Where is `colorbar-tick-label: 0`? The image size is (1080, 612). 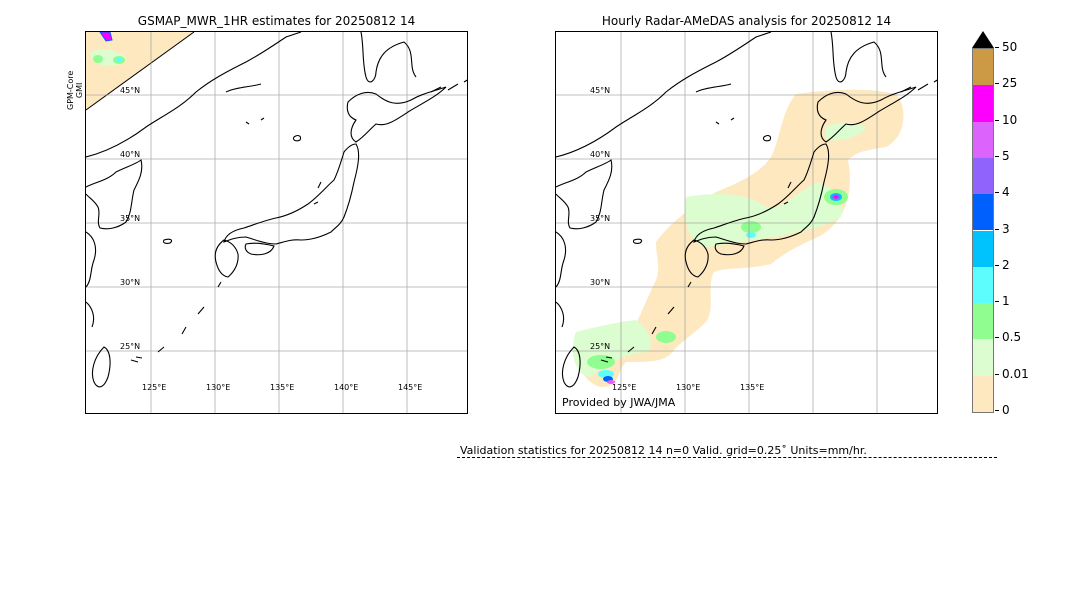
colorbar-tick-label: 0 is located at coordinates (1002, 410).